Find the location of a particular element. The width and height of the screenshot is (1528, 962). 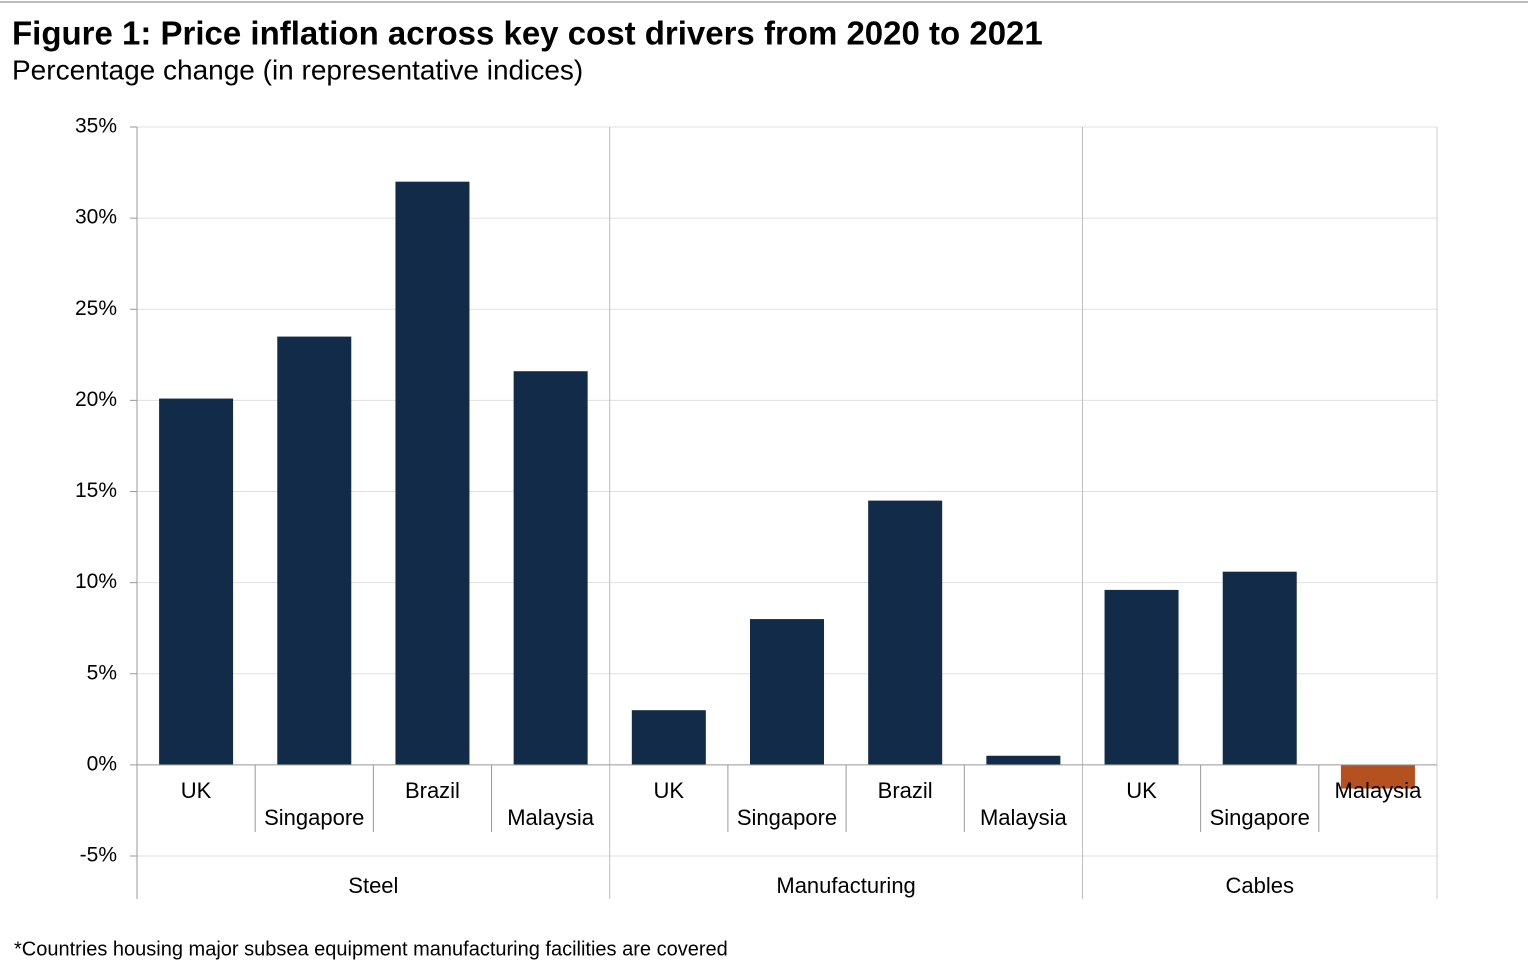

y-tick-label: 15% is located at coordinates (96, 490).